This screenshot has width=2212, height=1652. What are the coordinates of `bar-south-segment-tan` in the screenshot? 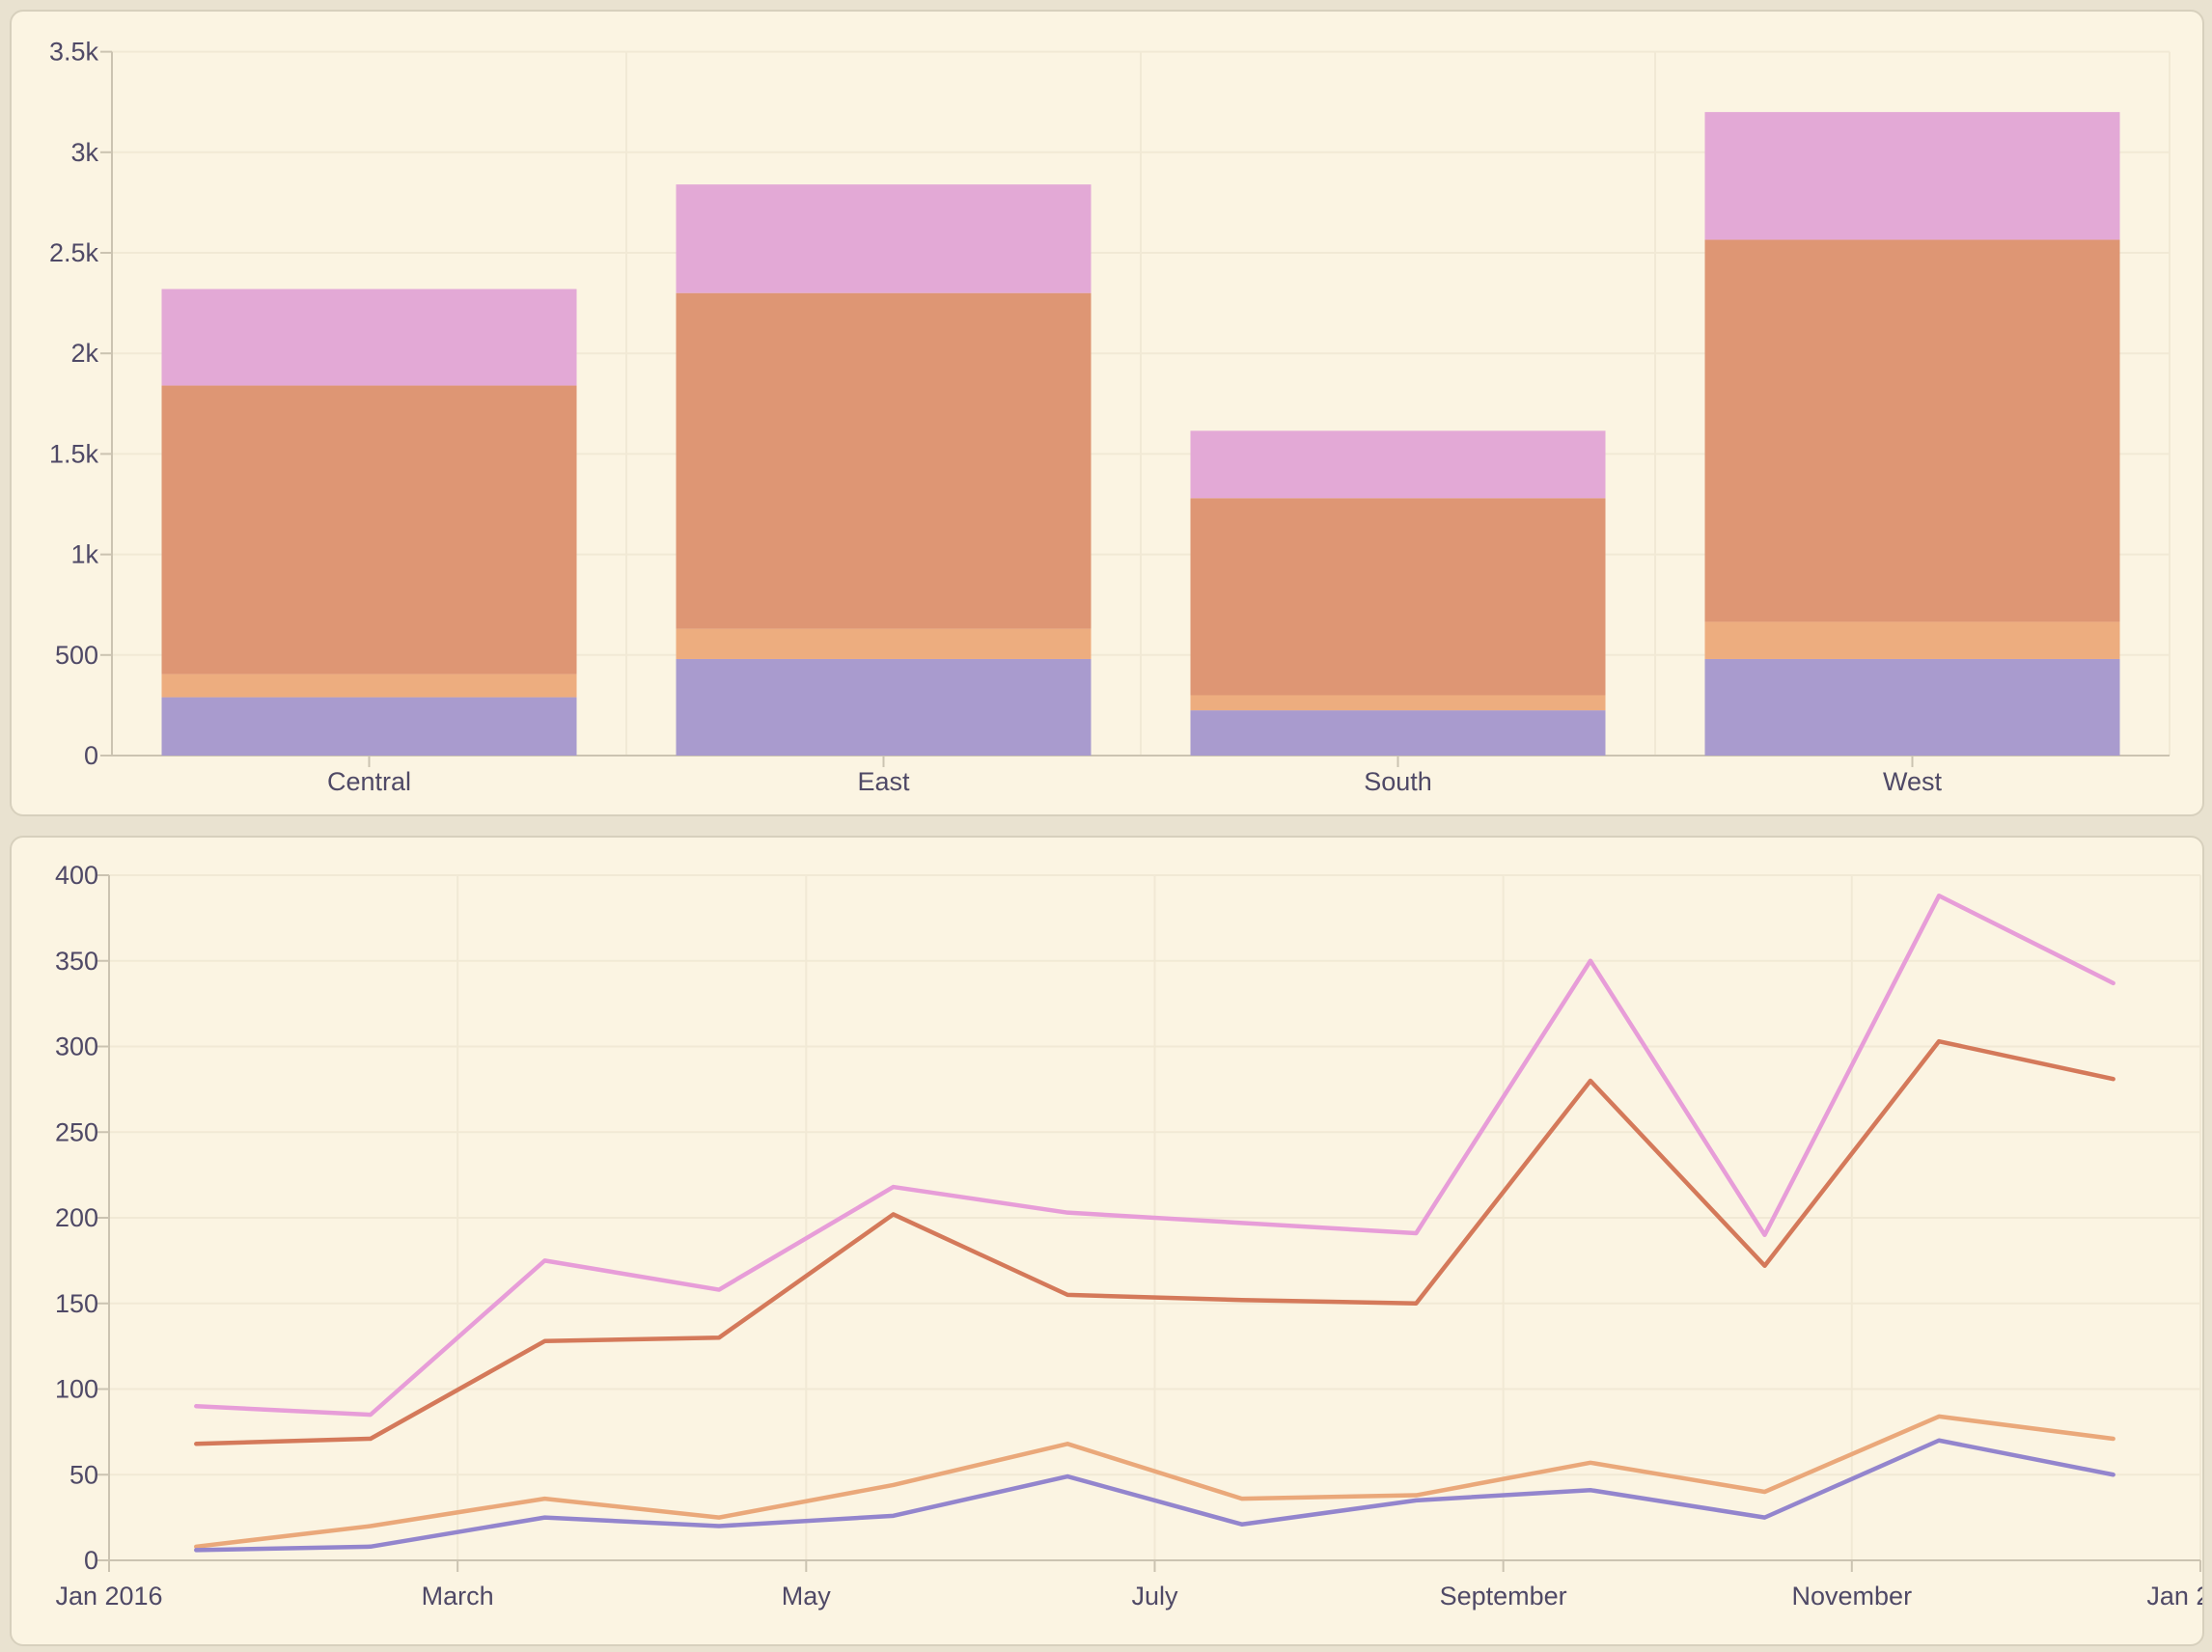 It's located at (1398, 703).